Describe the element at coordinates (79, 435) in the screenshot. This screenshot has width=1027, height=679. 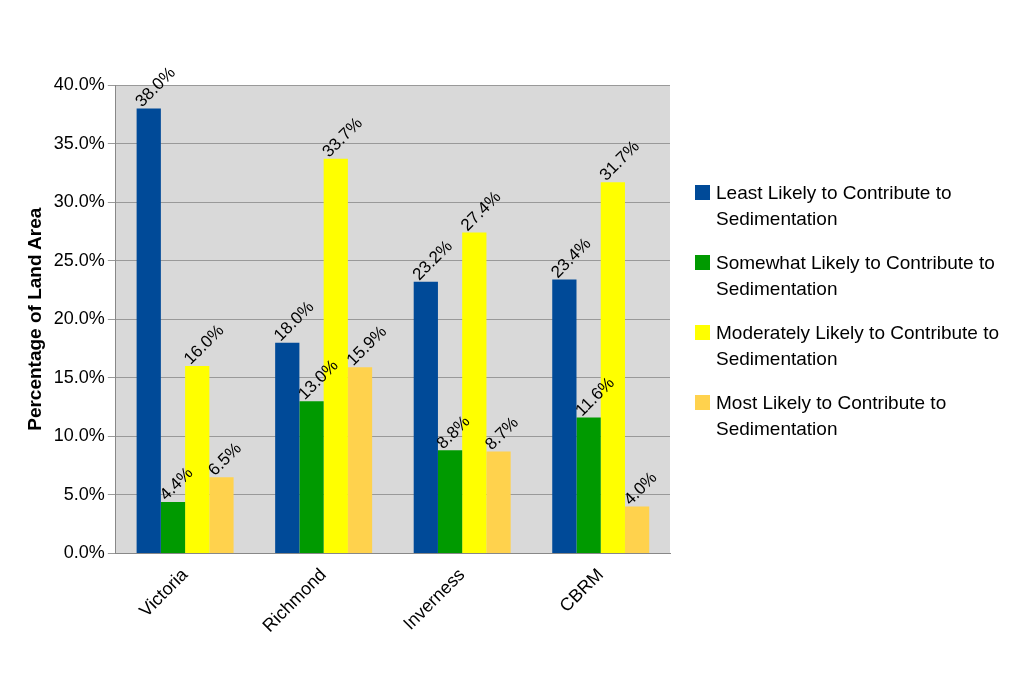
I see `y-tick-label: 10.0%` at that location.